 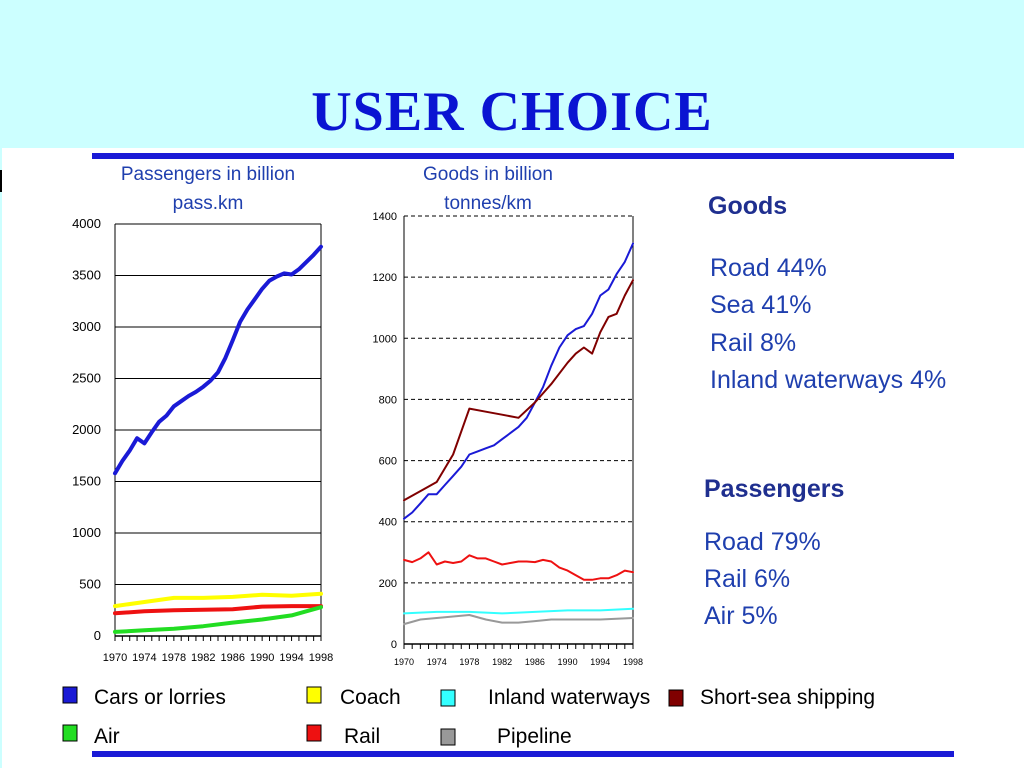 I want to click on goods-series-pipeline, so click(x=518, y=620).